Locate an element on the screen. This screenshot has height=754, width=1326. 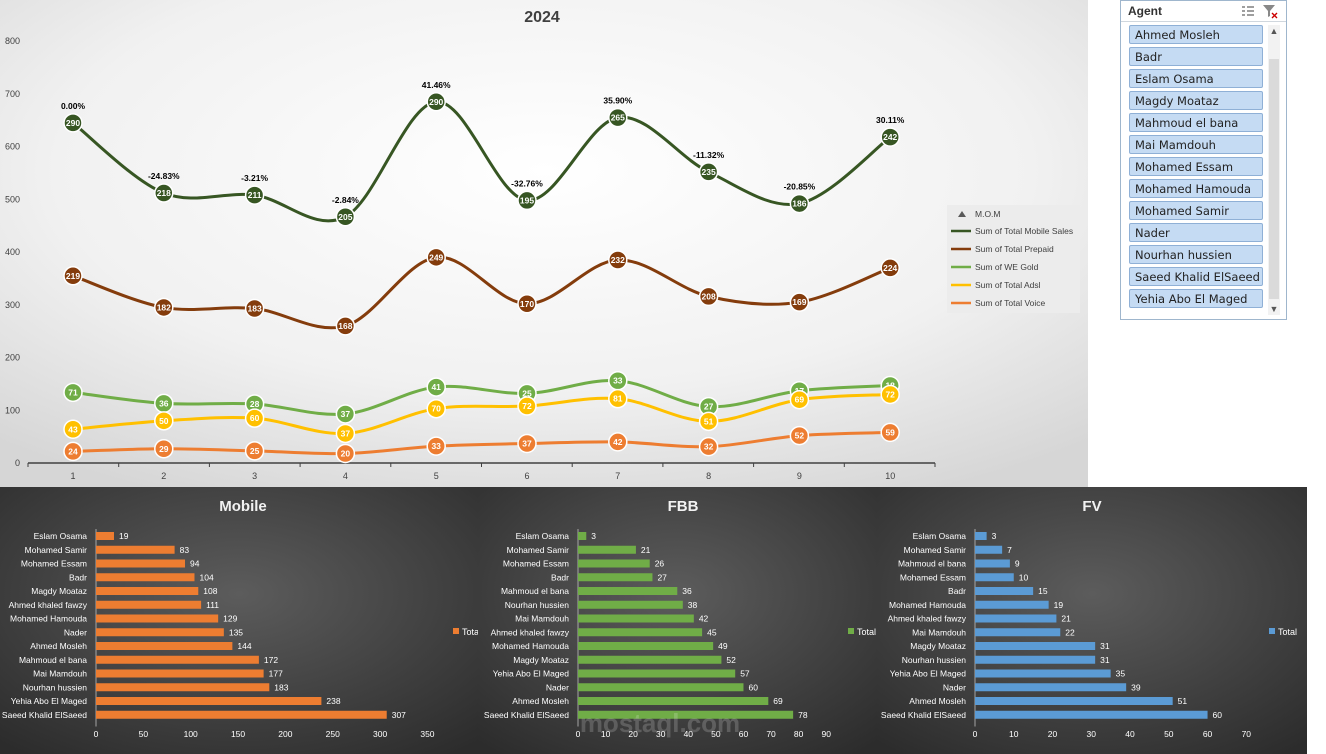
data-label: 60 is located at coordinates (255, 418).